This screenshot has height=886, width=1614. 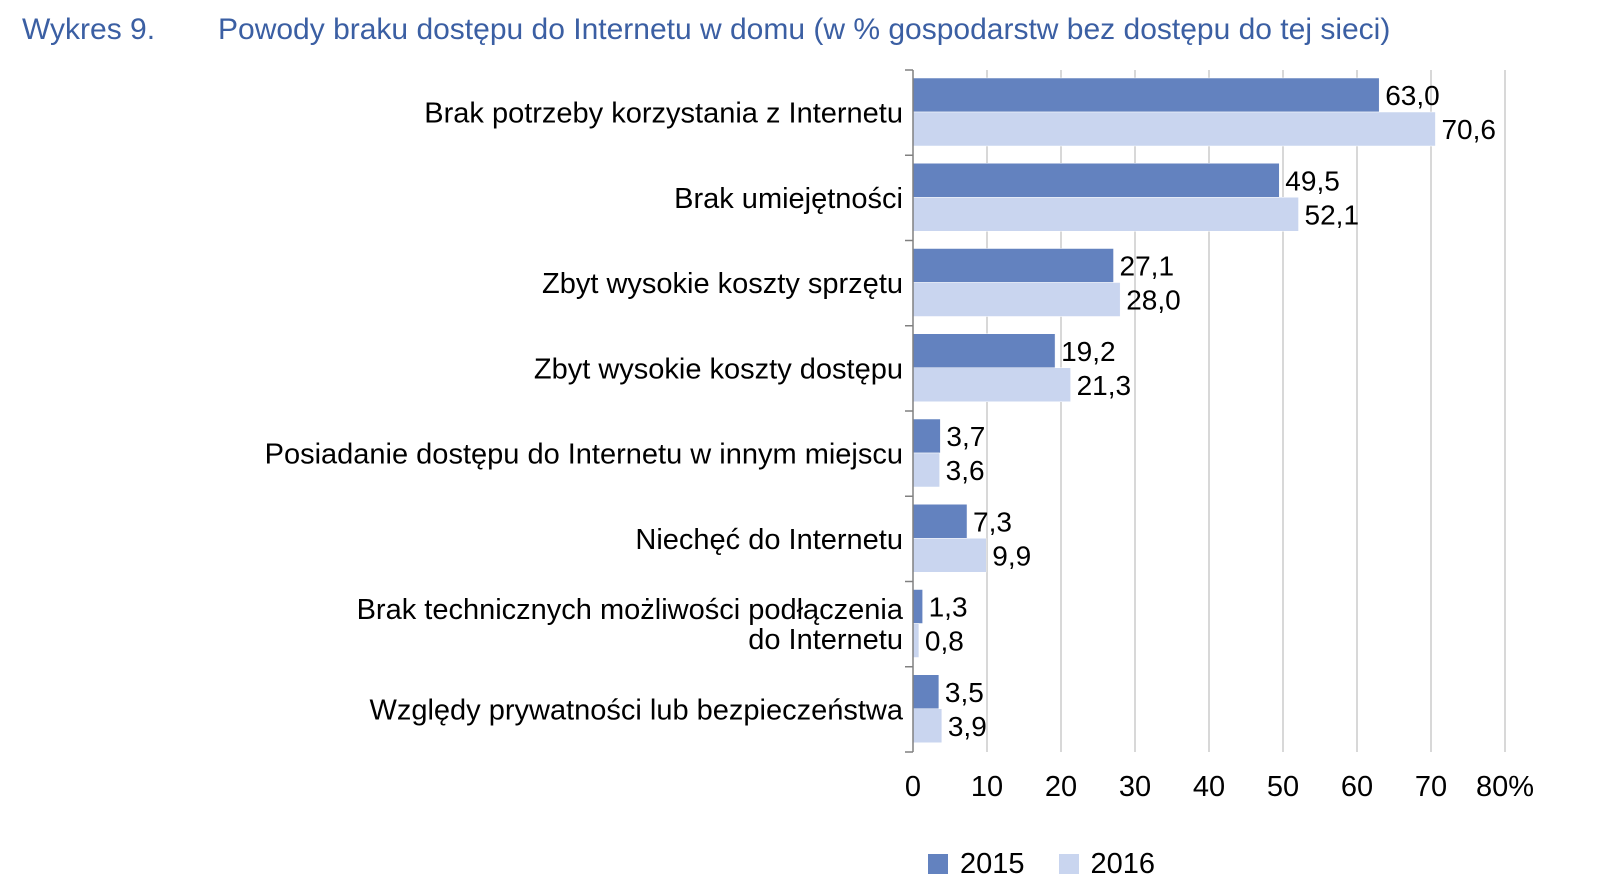 What do you see at coordinates (1088, 351) in the screenshot?
I see `data-label-2015: 19,2` at bounding box center [1088, 351].